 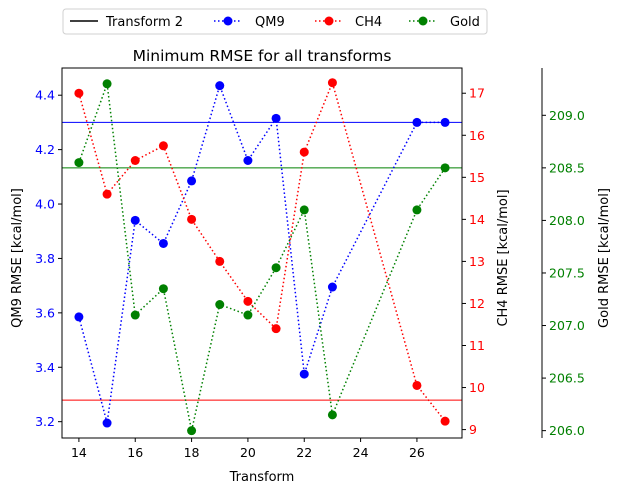 What do you see at coordinates (17, 258) in the screenshot?
I see `qm9-axis-label: QM9 RMSE [kcal/mol]` at bounding box center [17, 258].